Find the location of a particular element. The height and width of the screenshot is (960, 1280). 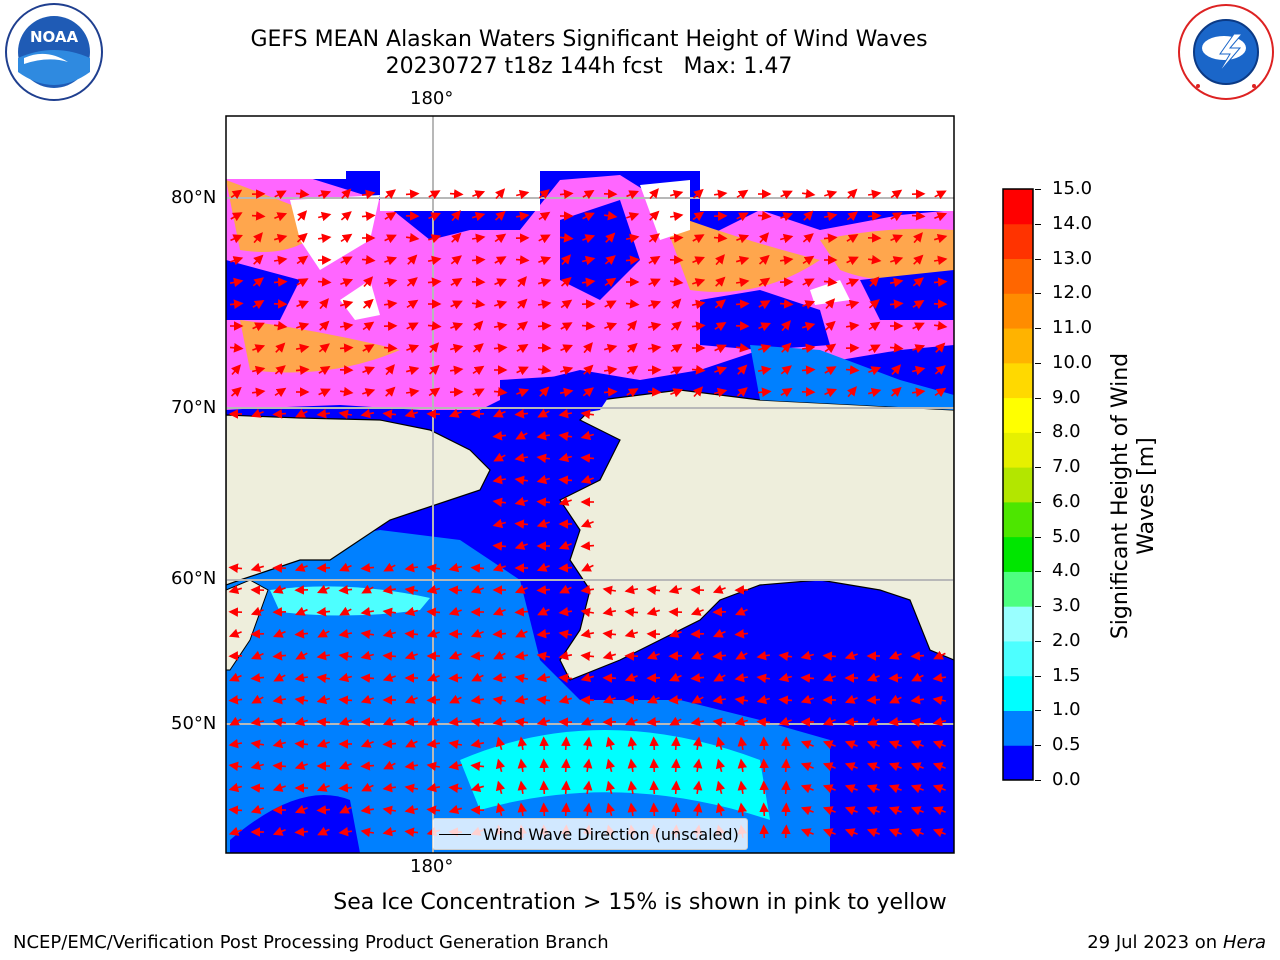

colorbar-tick-label: 14.0 is located at coordinates (1072, 223).